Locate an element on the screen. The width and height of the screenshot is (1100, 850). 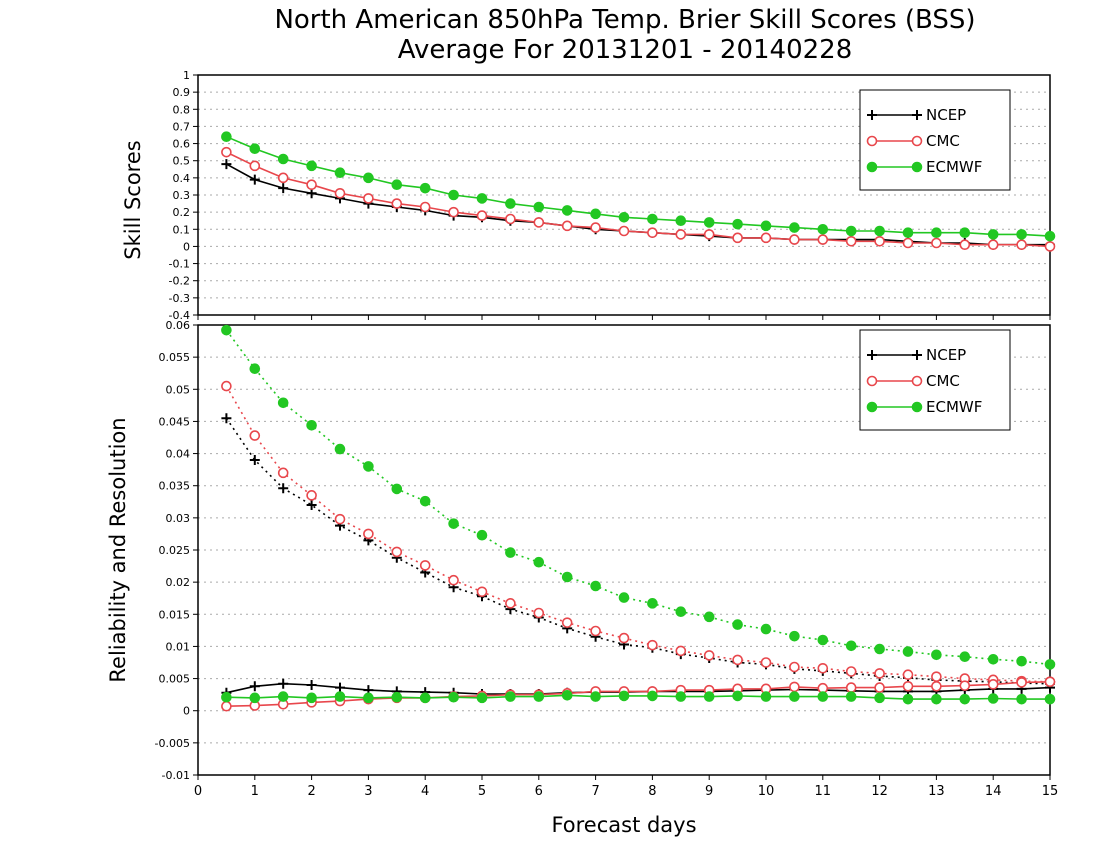
top-y-tick-label: -0.2 is located at coordinates (179, 281).